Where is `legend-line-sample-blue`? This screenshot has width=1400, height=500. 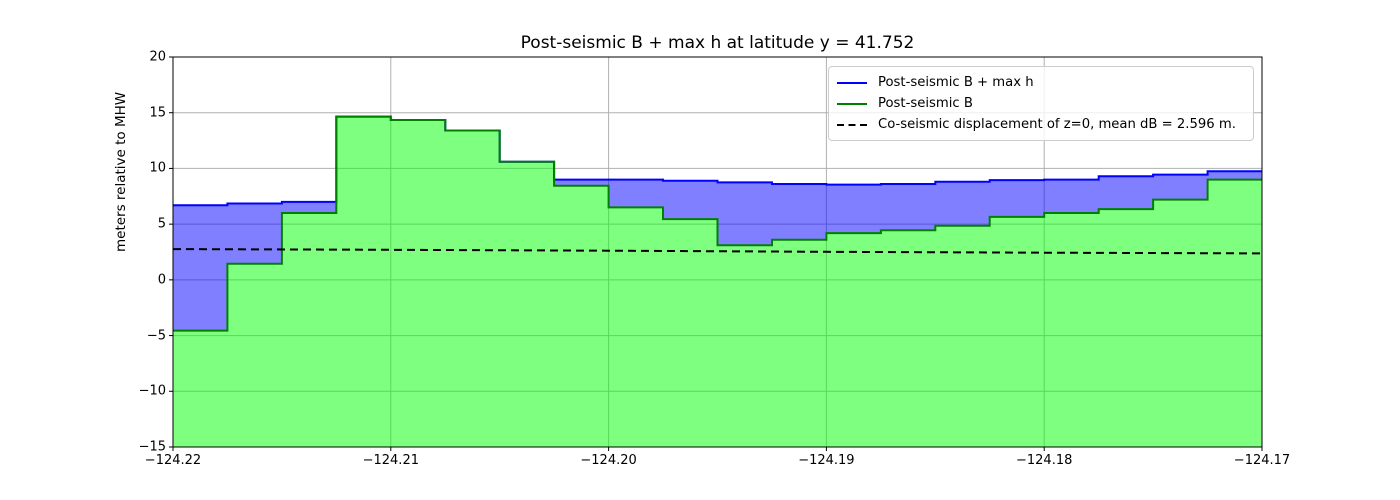 legend-line-sample-blue is located at coordinates (852, 82).